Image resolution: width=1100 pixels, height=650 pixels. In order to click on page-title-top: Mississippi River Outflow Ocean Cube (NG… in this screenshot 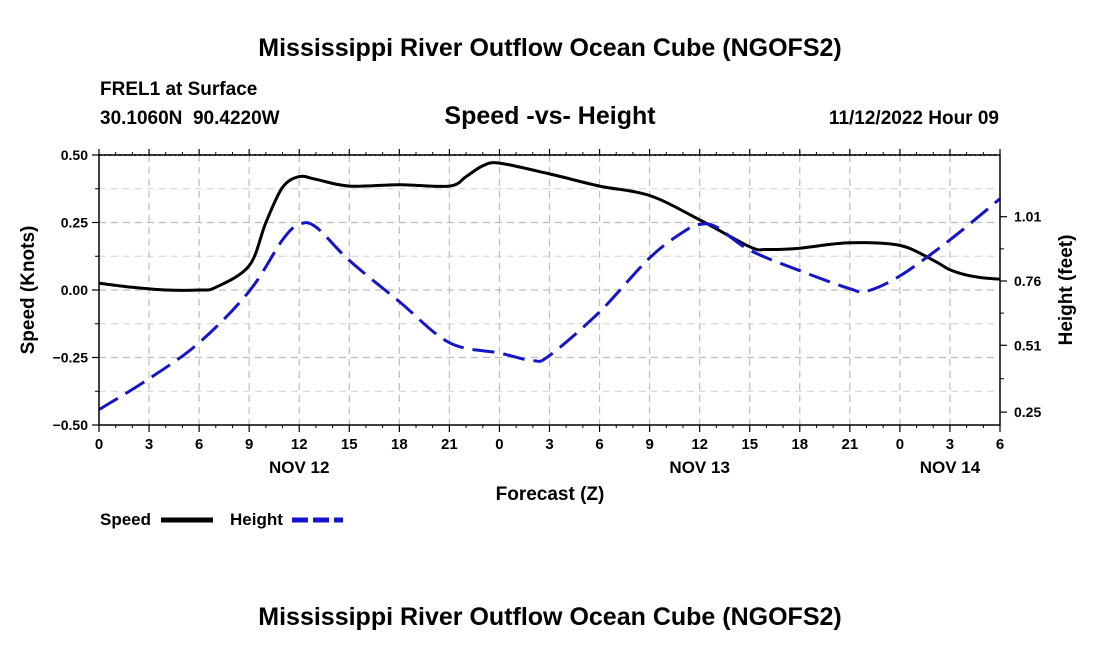, I will do `click(549, 48)`.